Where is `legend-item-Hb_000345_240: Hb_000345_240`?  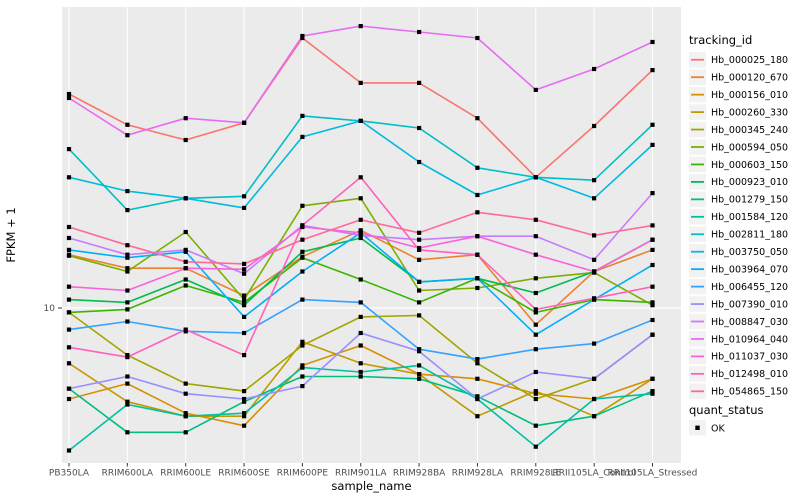 legend-item-Hb_000345_240: Hb_000345_240 is located at coordinates (738, 129).